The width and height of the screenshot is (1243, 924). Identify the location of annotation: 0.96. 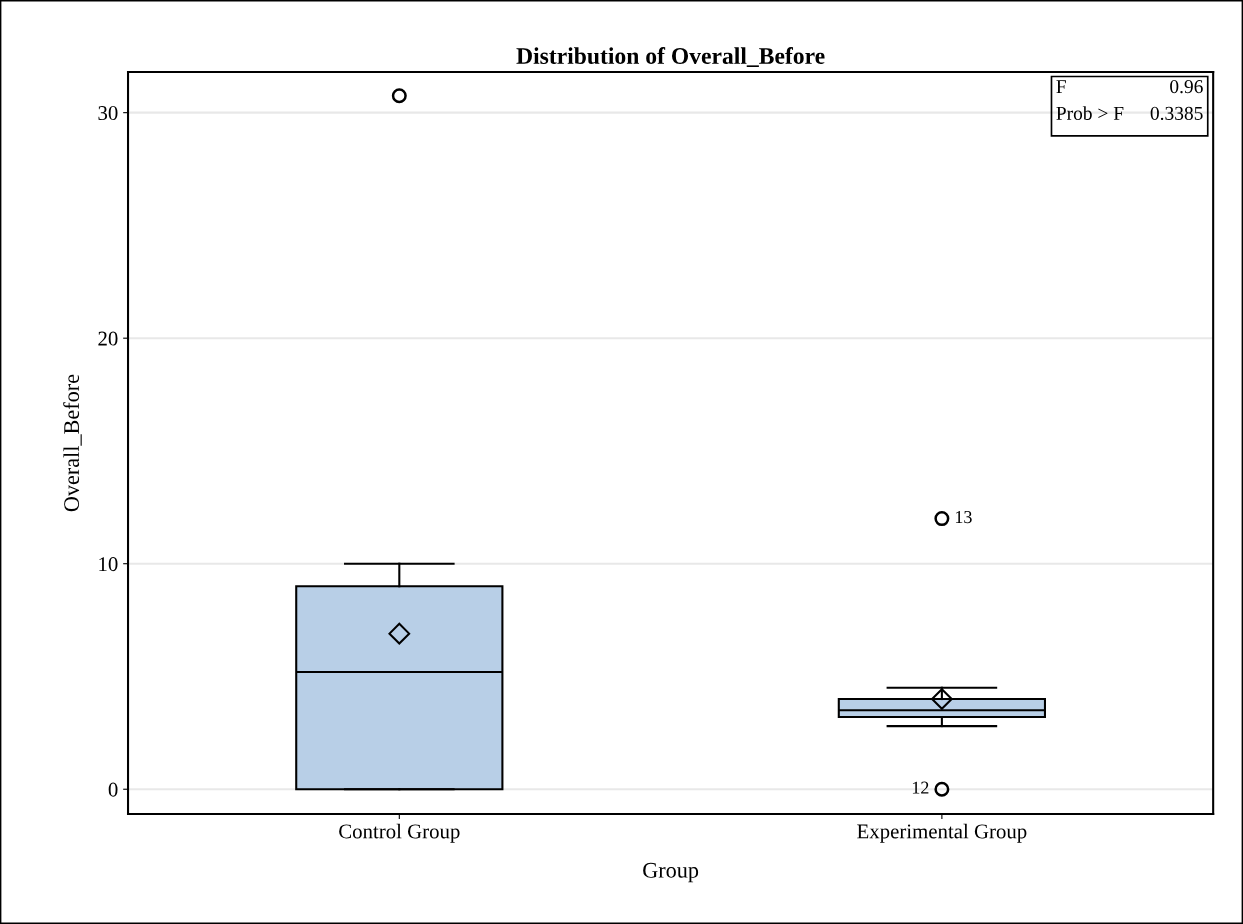
(1186, 87).